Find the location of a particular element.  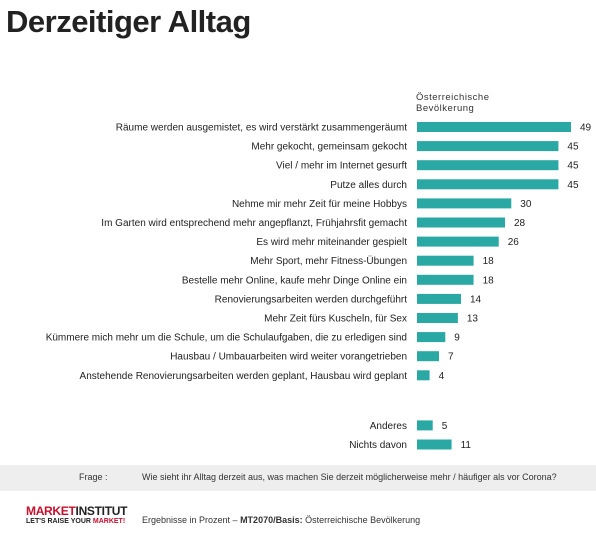

category-label: Nichts davon is located at coordinates (378, 445).